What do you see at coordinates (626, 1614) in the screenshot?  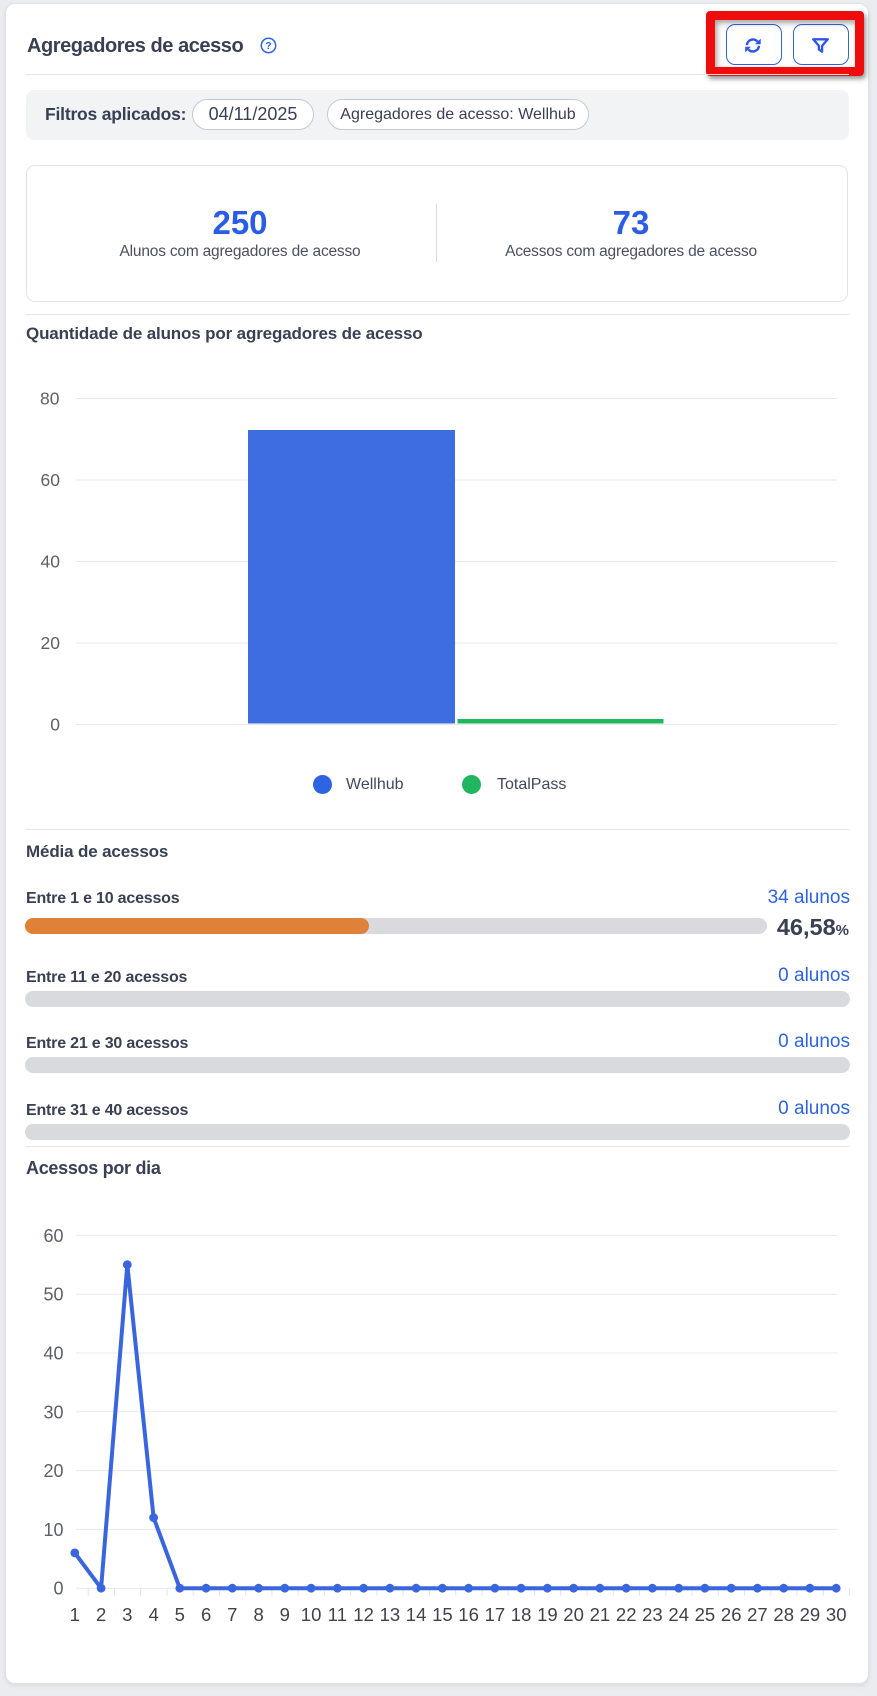 I see `svg-text: 22` at bounding box center [626, 1614].